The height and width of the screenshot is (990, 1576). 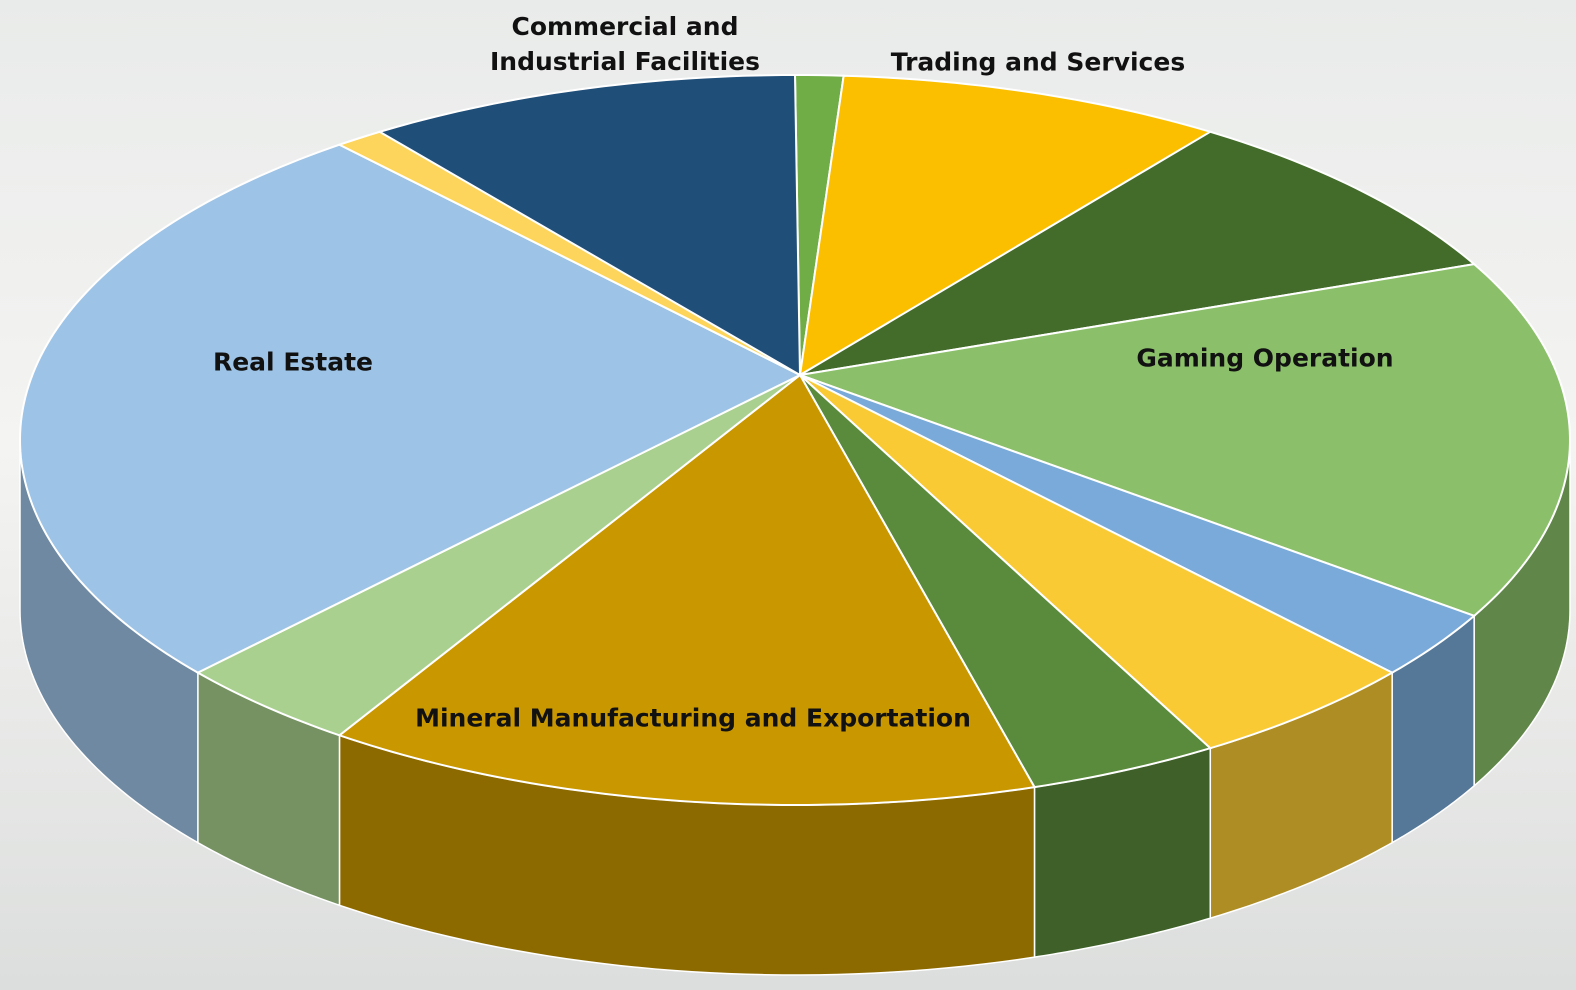 I want to click on slice-label: Gaming Operation, so click(x=1265, y=358).